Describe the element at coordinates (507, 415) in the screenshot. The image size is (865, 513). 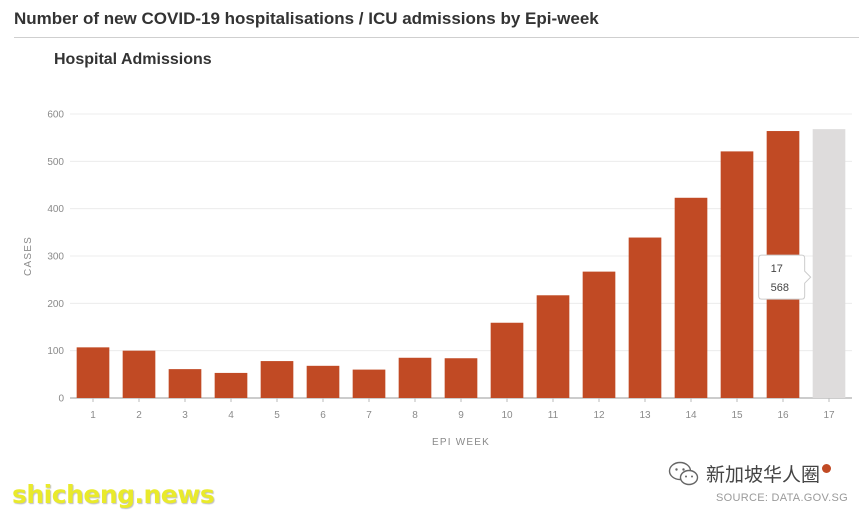
I see `x-tick-label: 10` at that location.